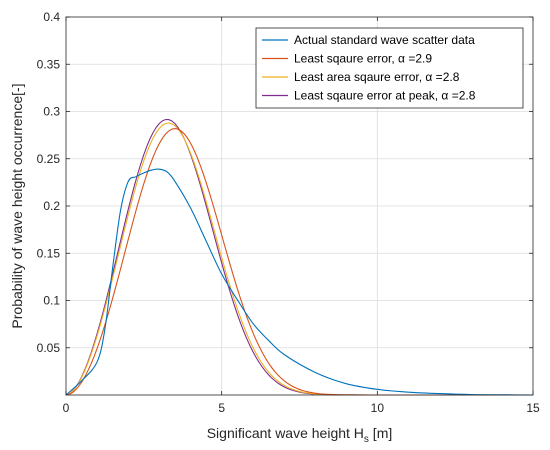 This screenshot has height=450, width=550. Describe the element at coordinates (49, 348) in the screenshot. I see `y-tick-label: 0.05` at that location.